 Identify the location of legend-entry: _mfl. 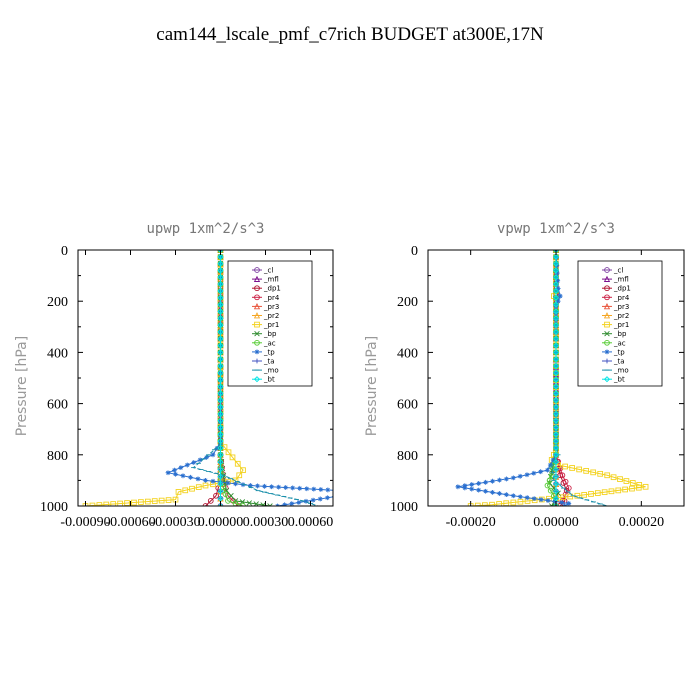
(615, 280).